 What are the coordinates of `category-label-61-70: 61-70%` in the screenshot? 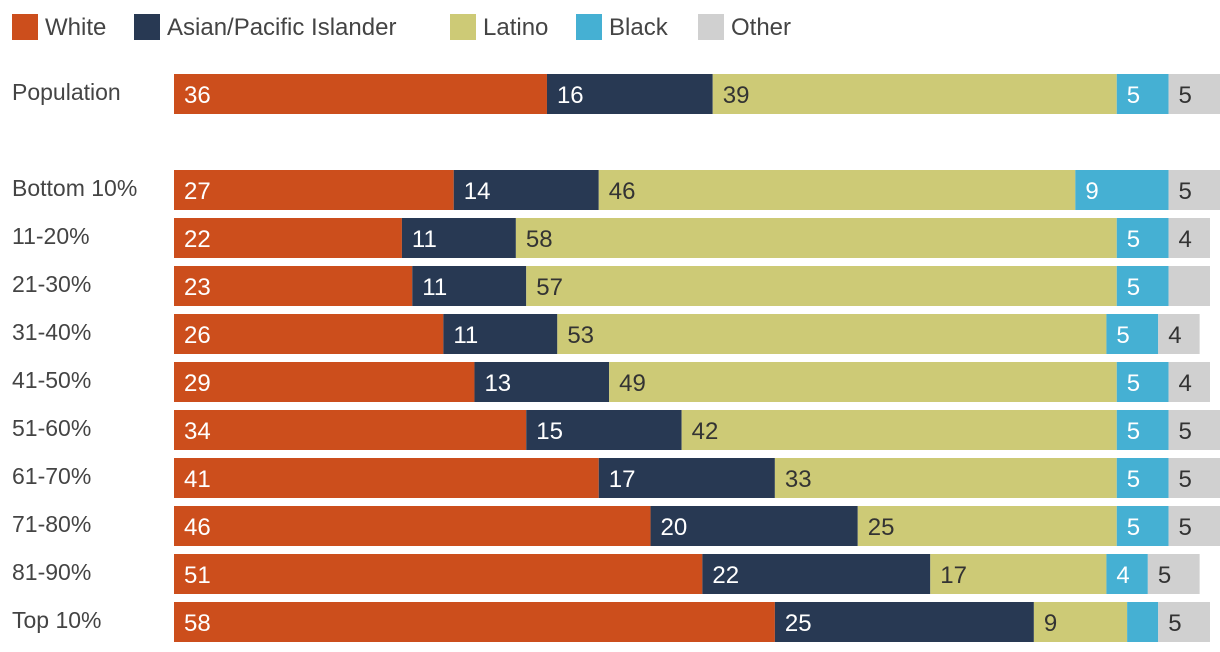 It's located at (51, 476).